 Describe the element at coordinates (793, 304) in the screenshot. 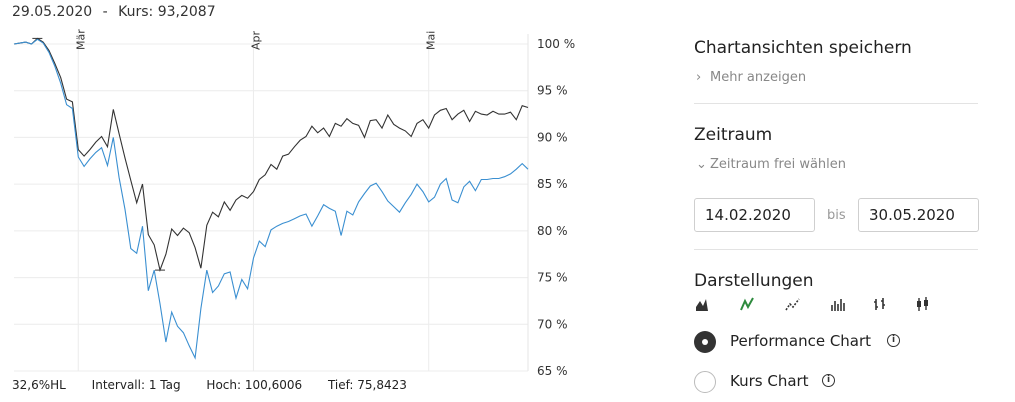

I see `dotted-line-icon` at that location.